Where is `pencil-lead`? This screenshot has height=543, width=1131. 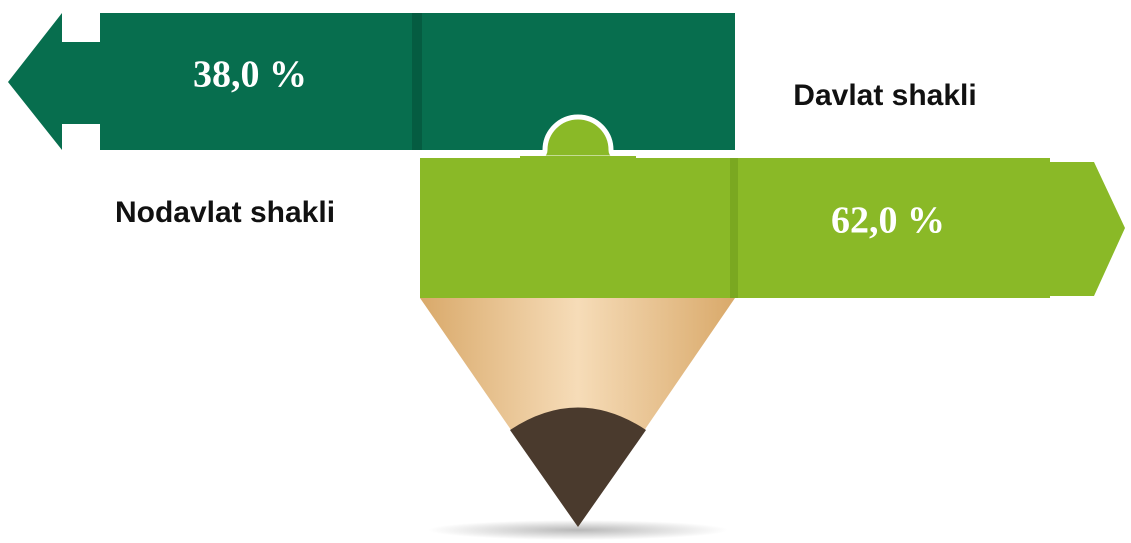
pencil-lead is located at coordinates (578, 467).